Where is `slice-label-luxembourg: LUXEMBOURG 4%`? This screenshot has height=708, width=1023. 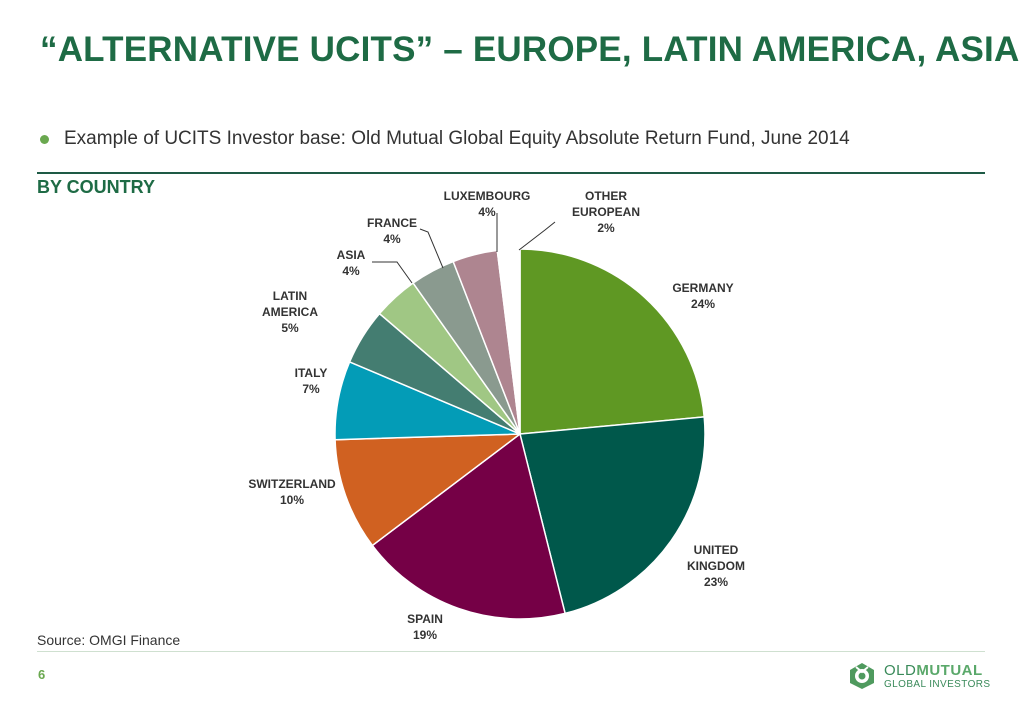 slice-label-luxembourg: LUXEMBOURG 4% is located at coordinates (487, 204).